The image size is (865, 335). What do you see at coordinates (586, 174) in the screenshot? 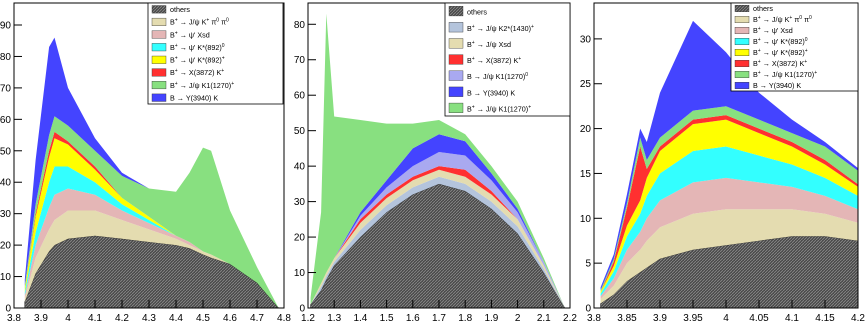
I see `y-tick-label: 15` at bounding box center [586, 174].